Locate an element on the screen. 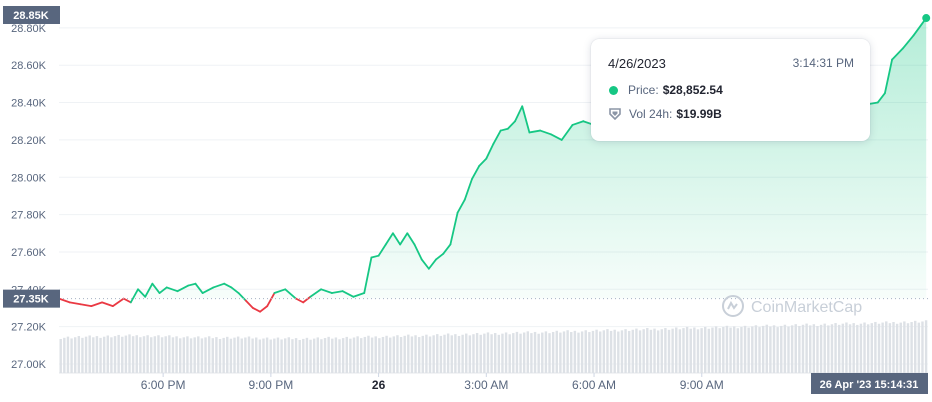 The image size is (932, 402). y-tick-label: 27.60K is located at coordinates (29, 253).